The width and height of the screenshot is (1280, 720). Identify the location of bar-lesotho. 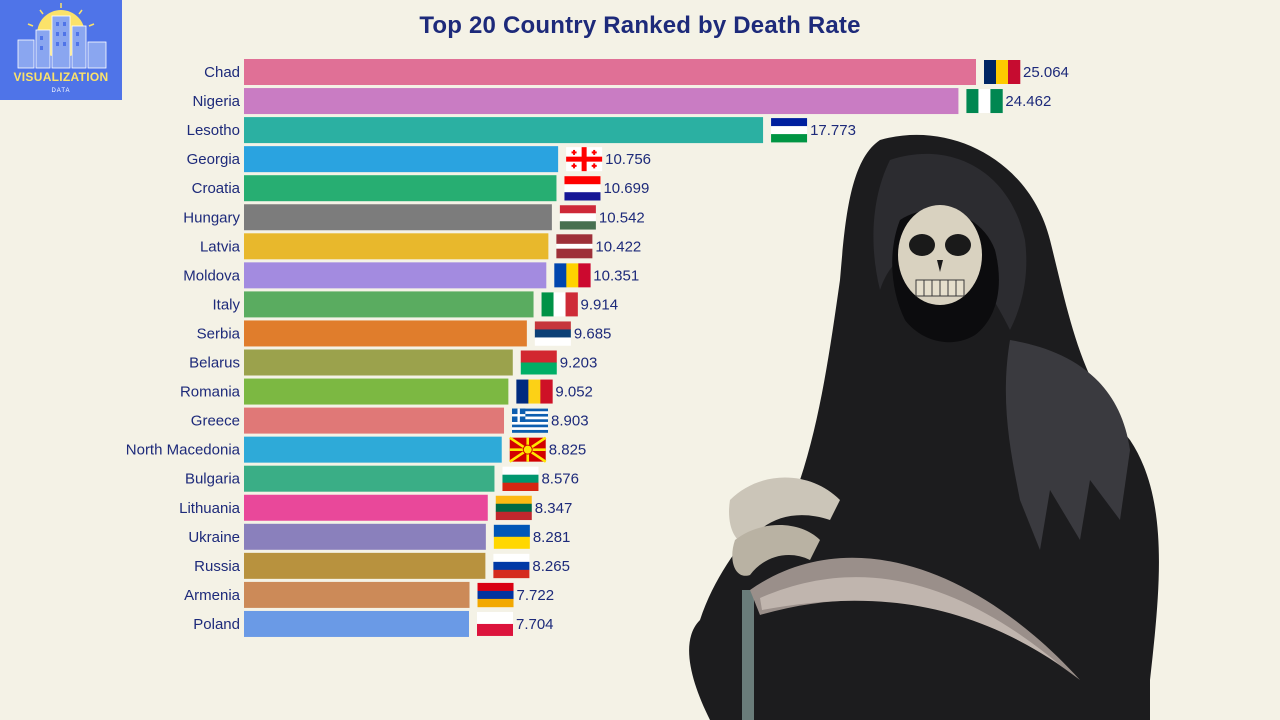
(504, 130).